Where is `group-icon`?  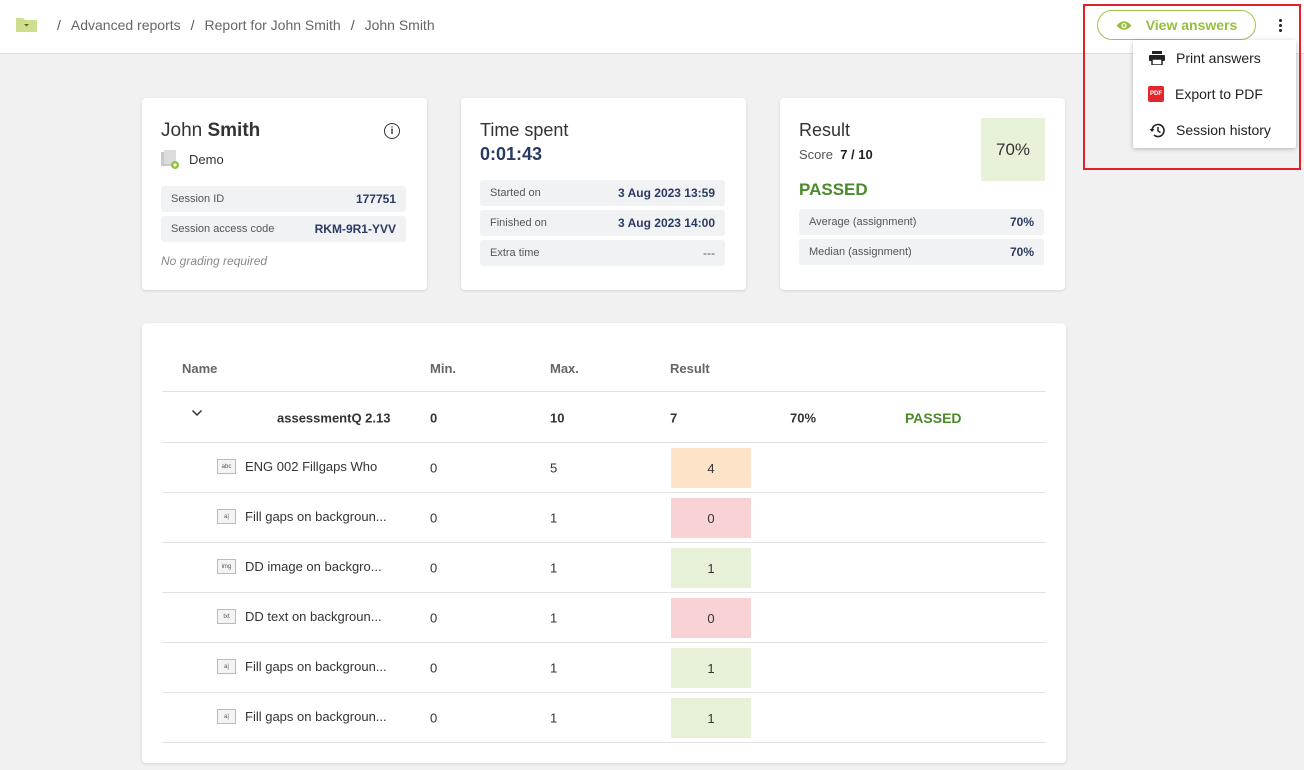
group-icon is located at coordinates (170, 159).